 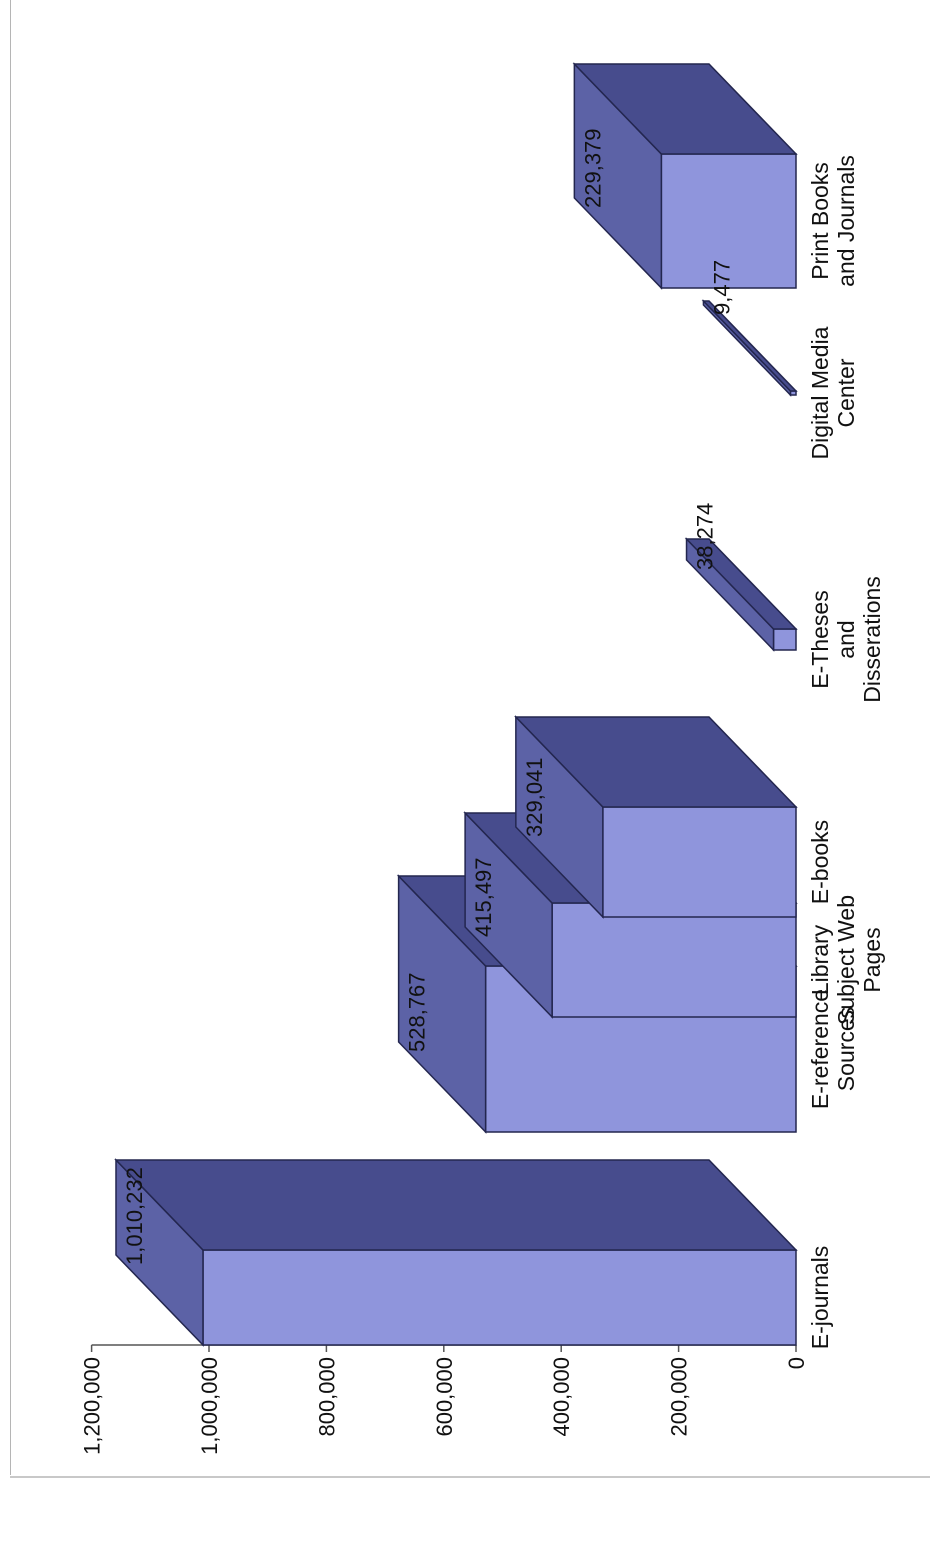 I want to click on category-label-line: Disserations, so click(x=872, y=639).